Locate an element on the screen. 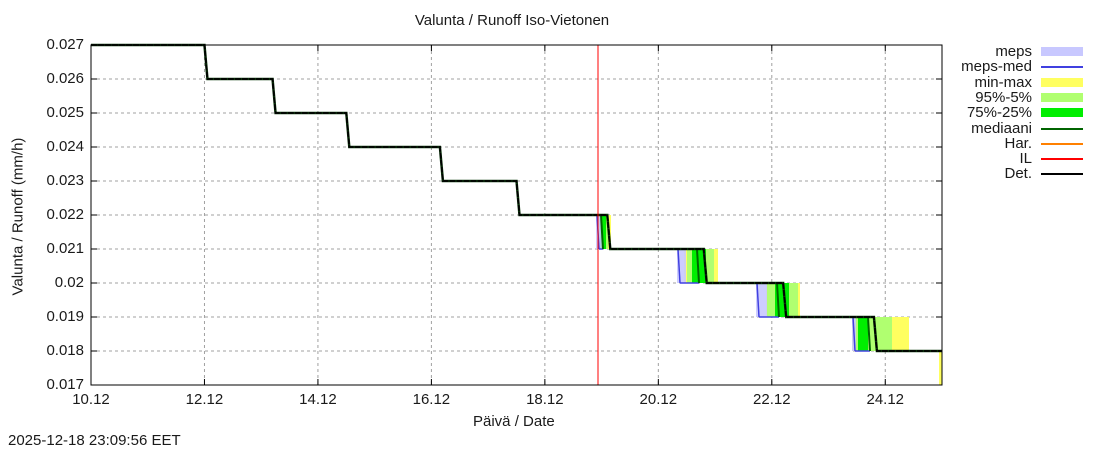  x-tick-label: 14.12 is located at coordinates (318, 399).